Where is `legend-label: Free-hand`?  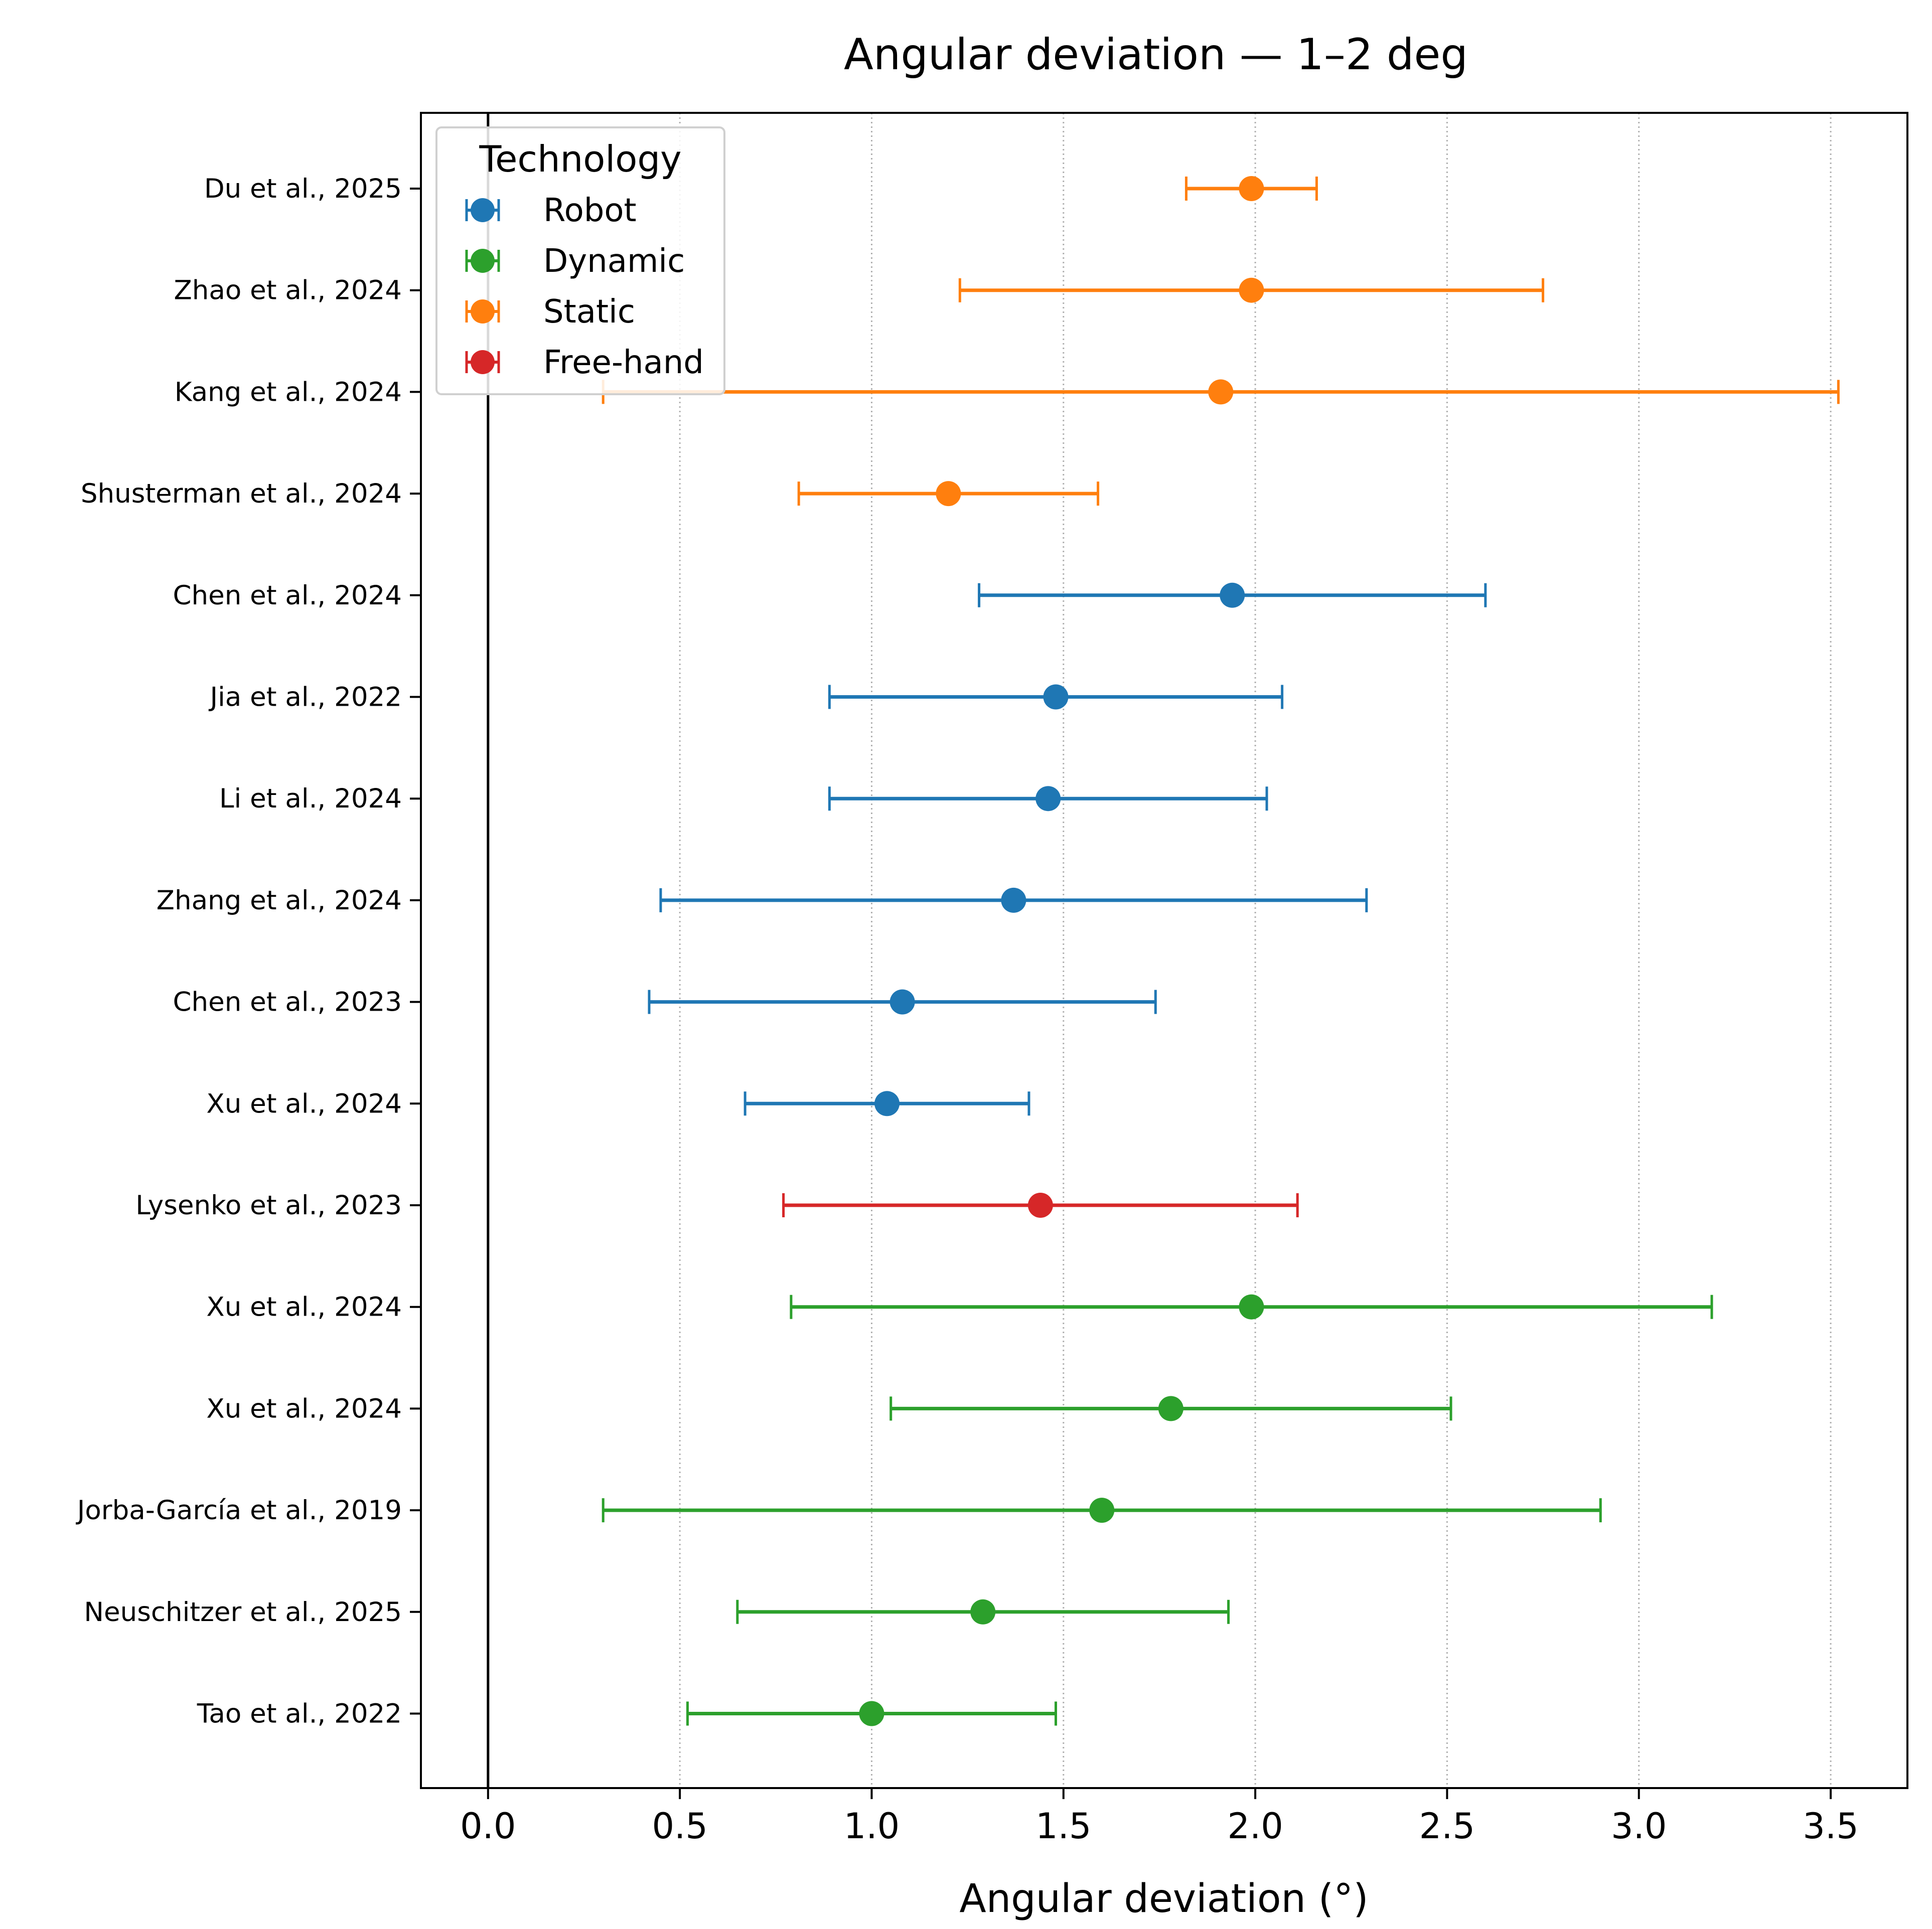 legend-label: Free-hand is located at coordinates (623, 362).